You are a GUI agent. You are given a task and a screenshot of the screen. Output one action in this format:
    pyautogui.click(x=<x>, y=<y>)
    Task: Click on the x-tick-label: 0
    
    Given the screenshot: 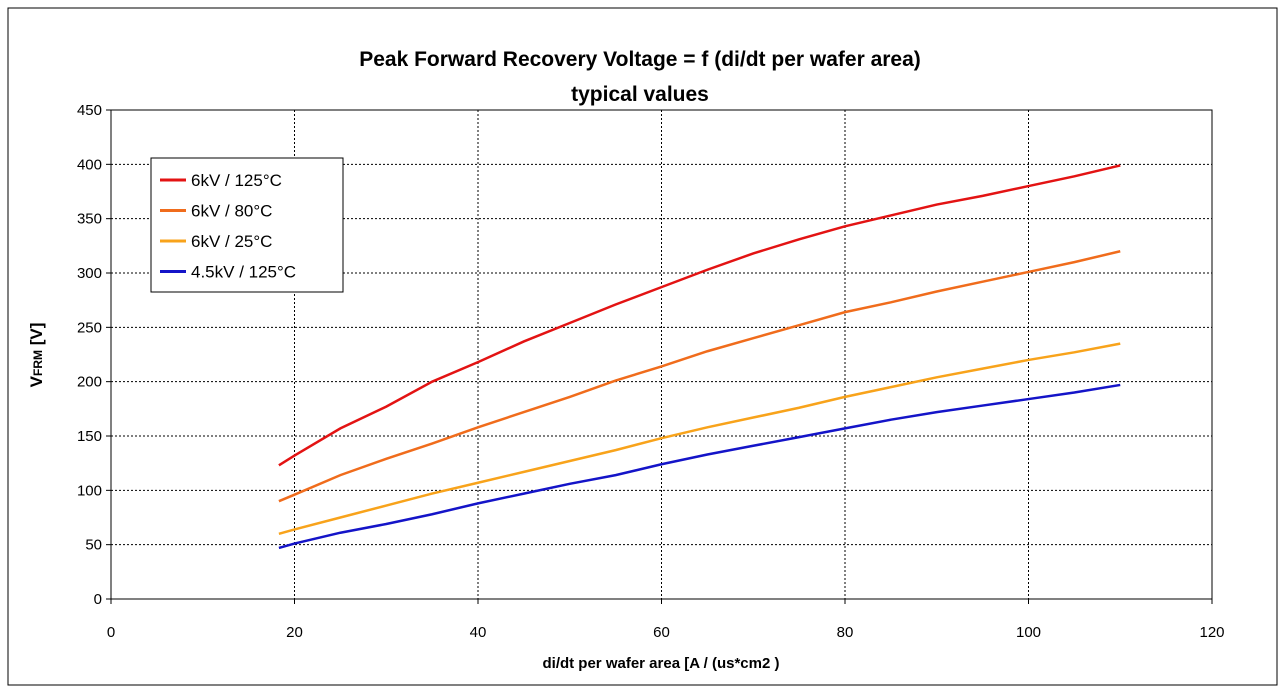 What is the action you would take?
    pyautogui.click(x=111, y=632)
    